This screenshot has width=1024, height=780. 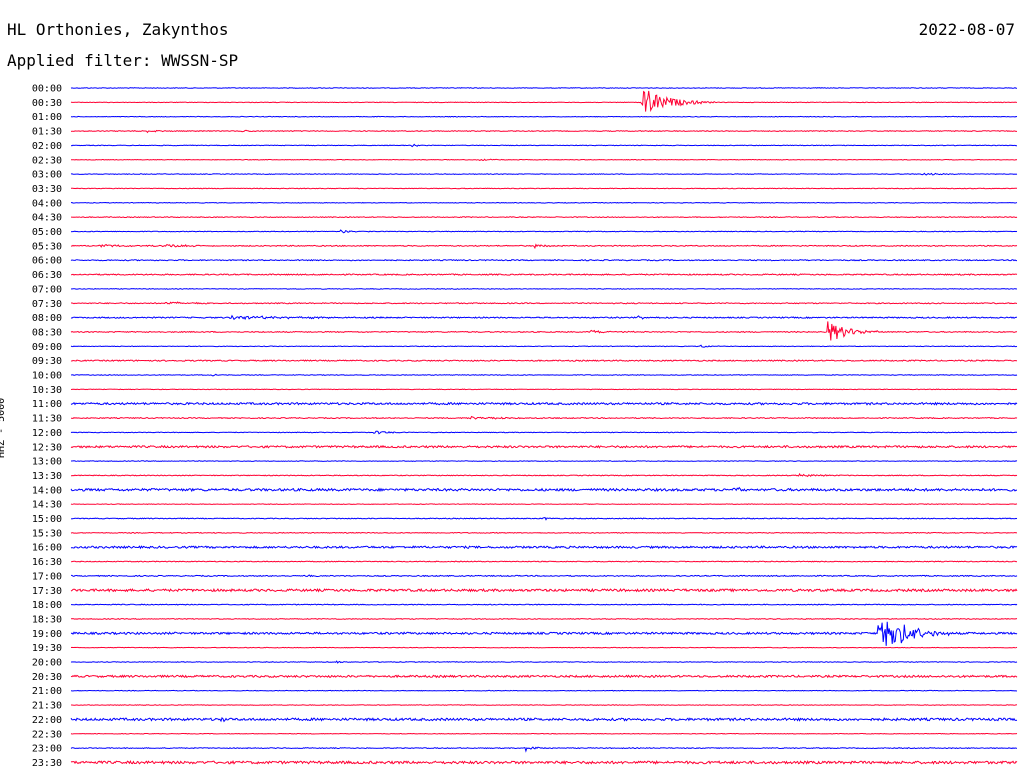 I want to click on time-tick-label: 21:30, so click(x=47, y=706).